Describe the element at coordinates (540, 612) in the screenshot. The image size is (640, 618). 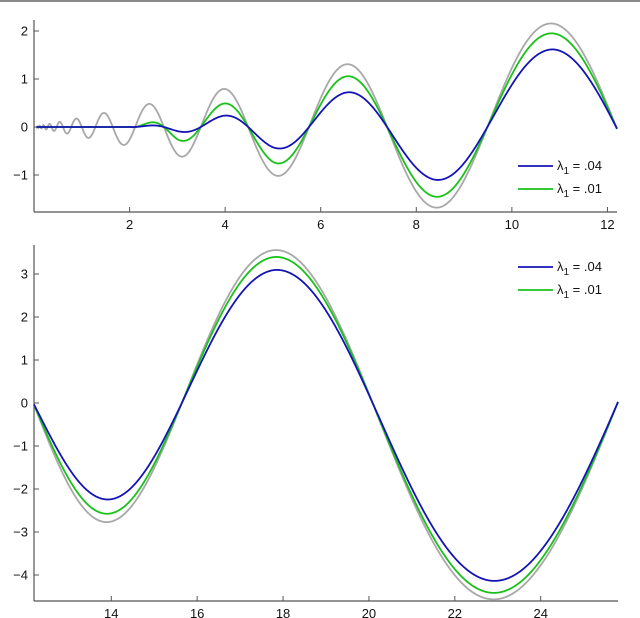
I see `x-tick-label: 24` at that location.